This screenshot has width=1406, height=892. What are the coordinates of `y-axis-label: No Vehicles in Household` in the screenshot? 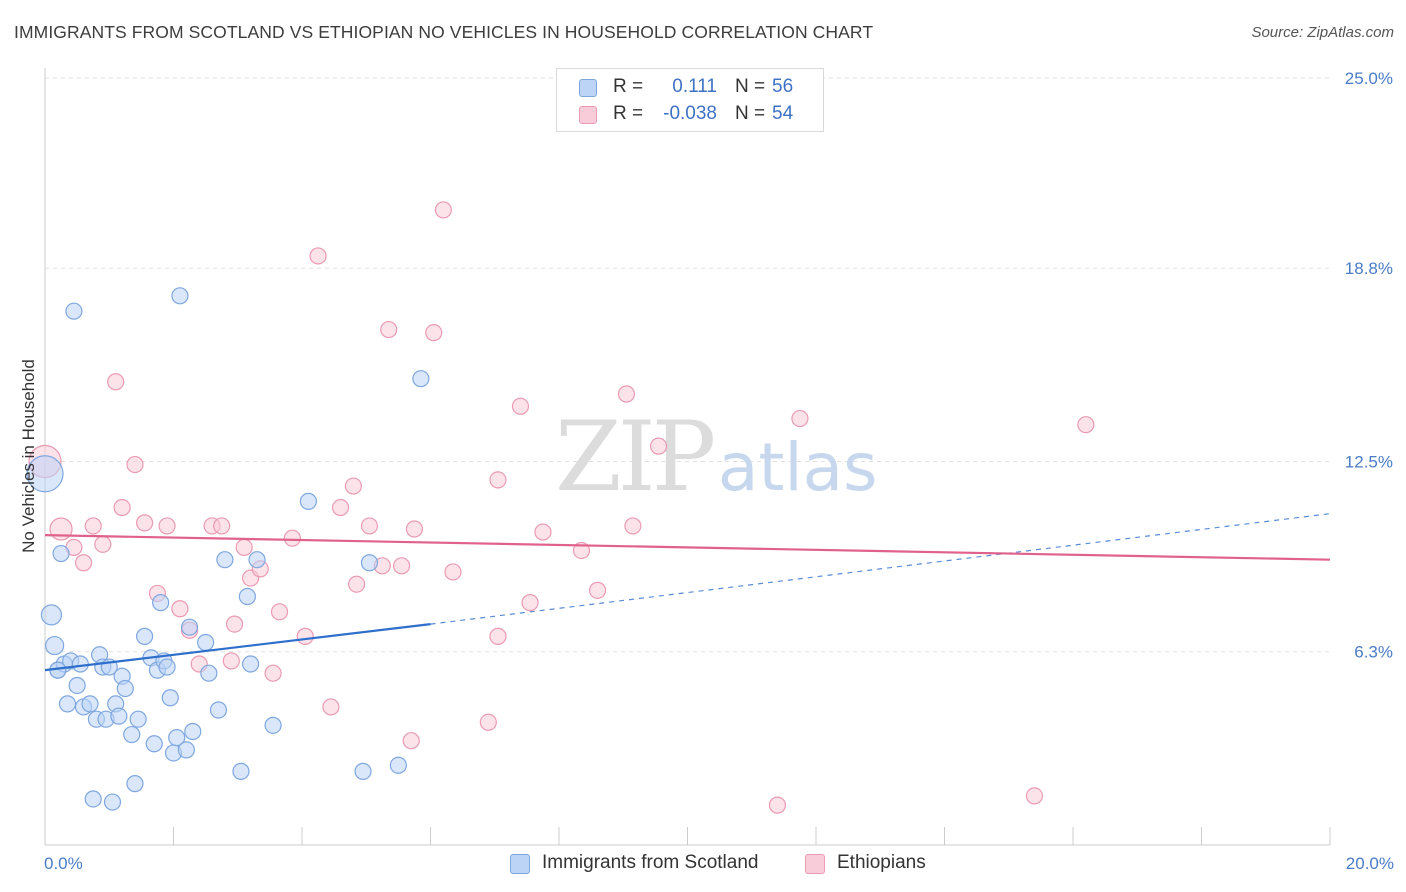 It's located at (28, 456).